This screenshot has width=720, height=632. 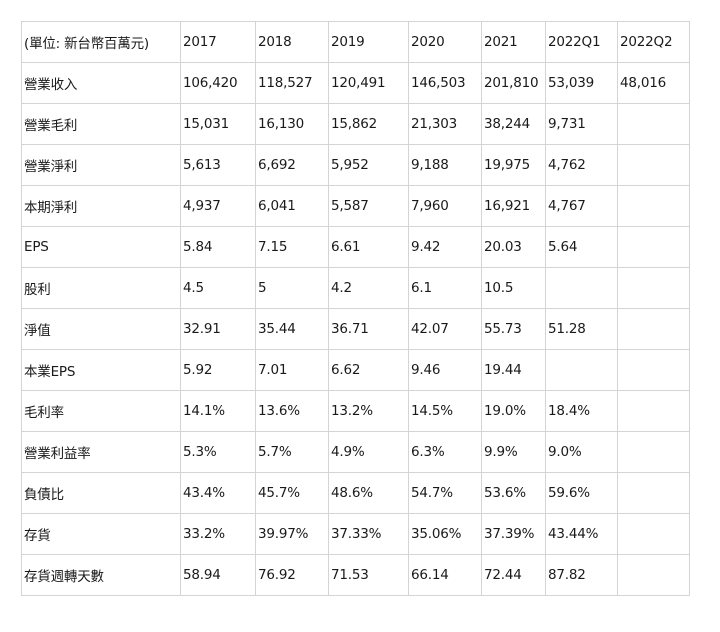 I want to click on table-row: 淨值 32.91 35.44 36.71 42.07 55.73 51.28, so click(x=355, y=329).